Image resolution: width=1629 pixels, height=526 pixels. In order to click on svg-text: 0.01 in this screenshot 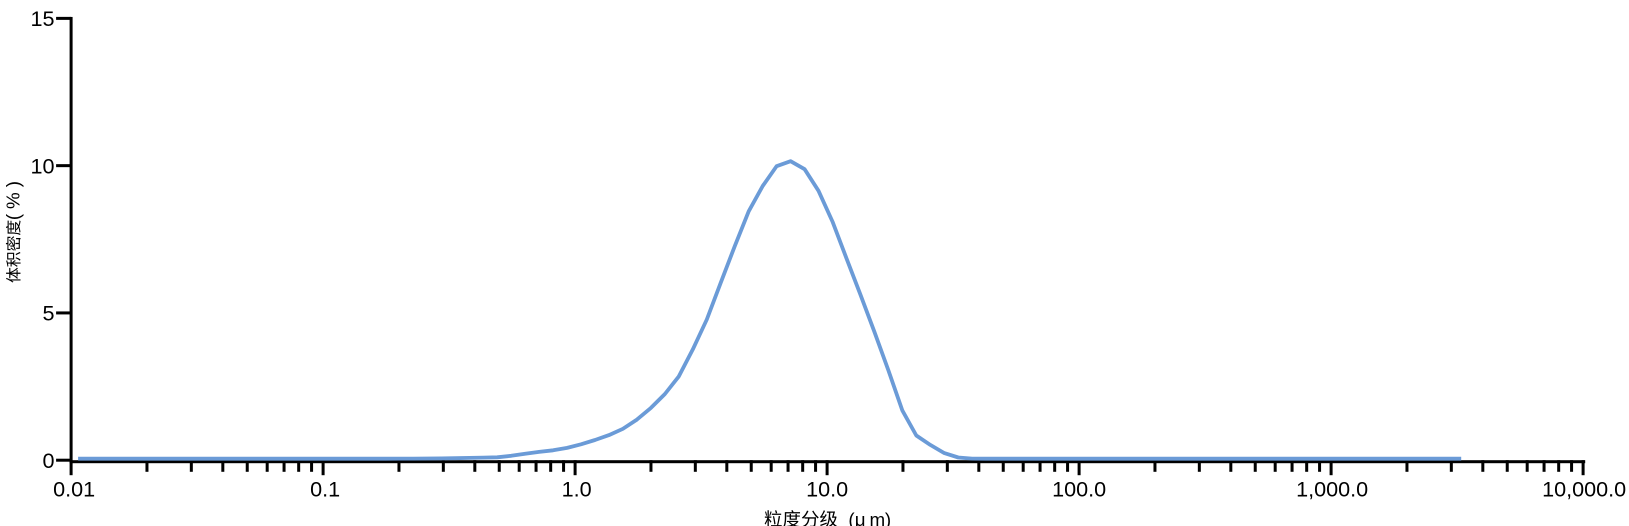, I will do `click(74, 489)`.